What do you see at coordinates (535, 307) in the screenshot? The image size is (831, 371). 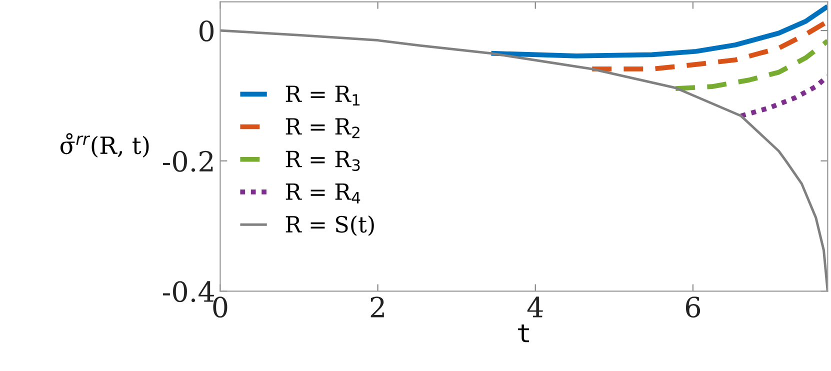 I see `x-tick-label: 4` at bounding box center [535, 307].